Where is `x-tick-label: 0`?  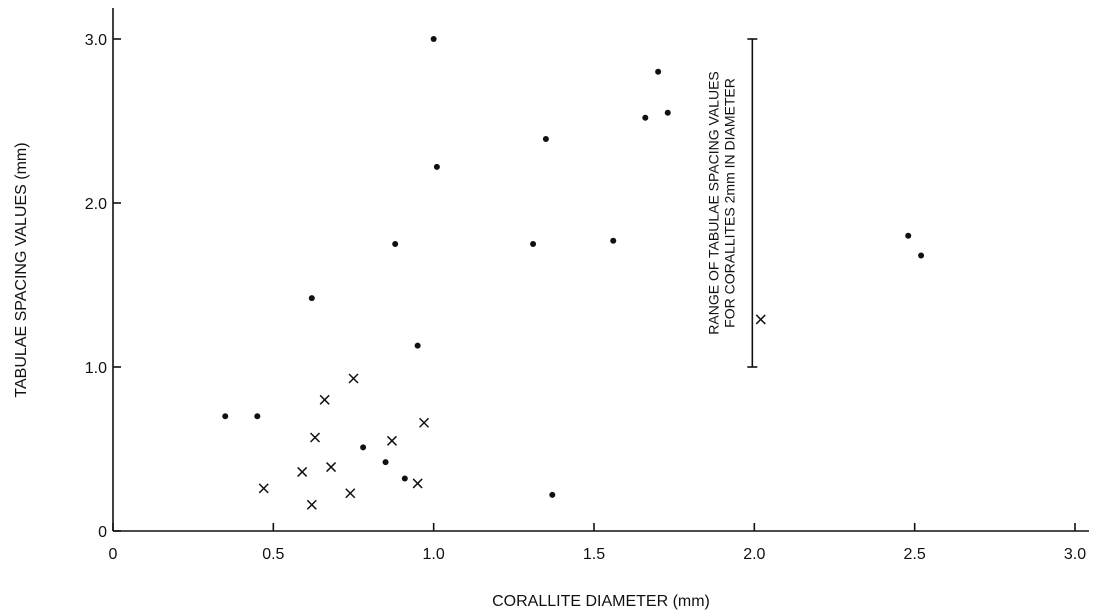 x-tick-label: 0 is located at coordinates (113, 554).